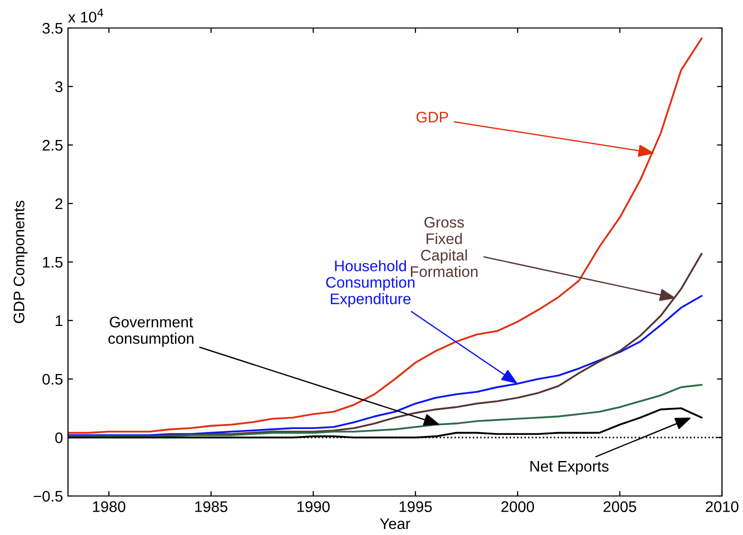 Image resolution: width=743 pixels, height=535 pixels. I want to click on y-tick-label: 3.5, so click(52, 28).